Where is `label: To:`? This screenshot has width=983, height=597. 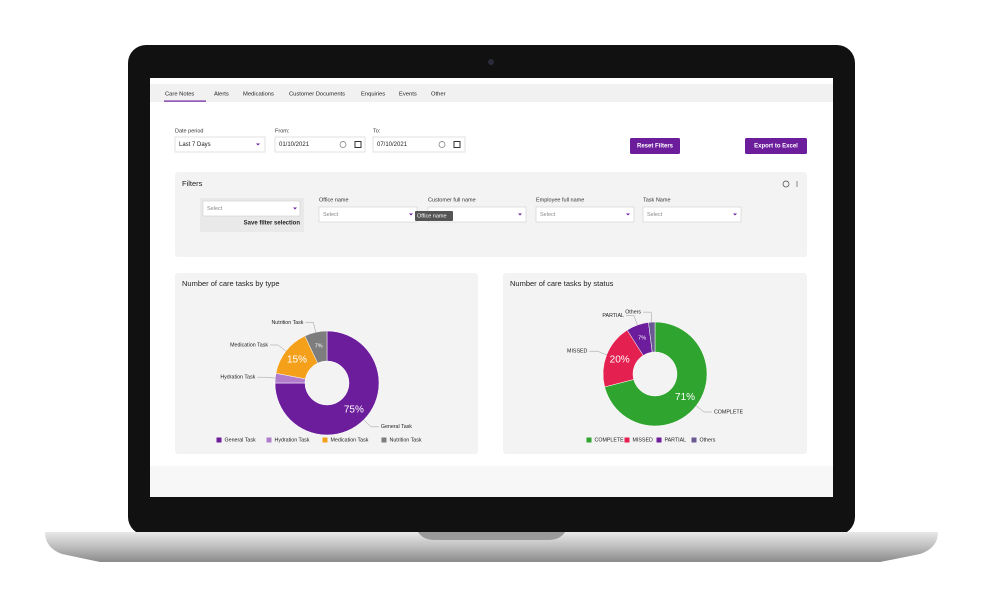
label: To: is located at coordinates (377, 131).